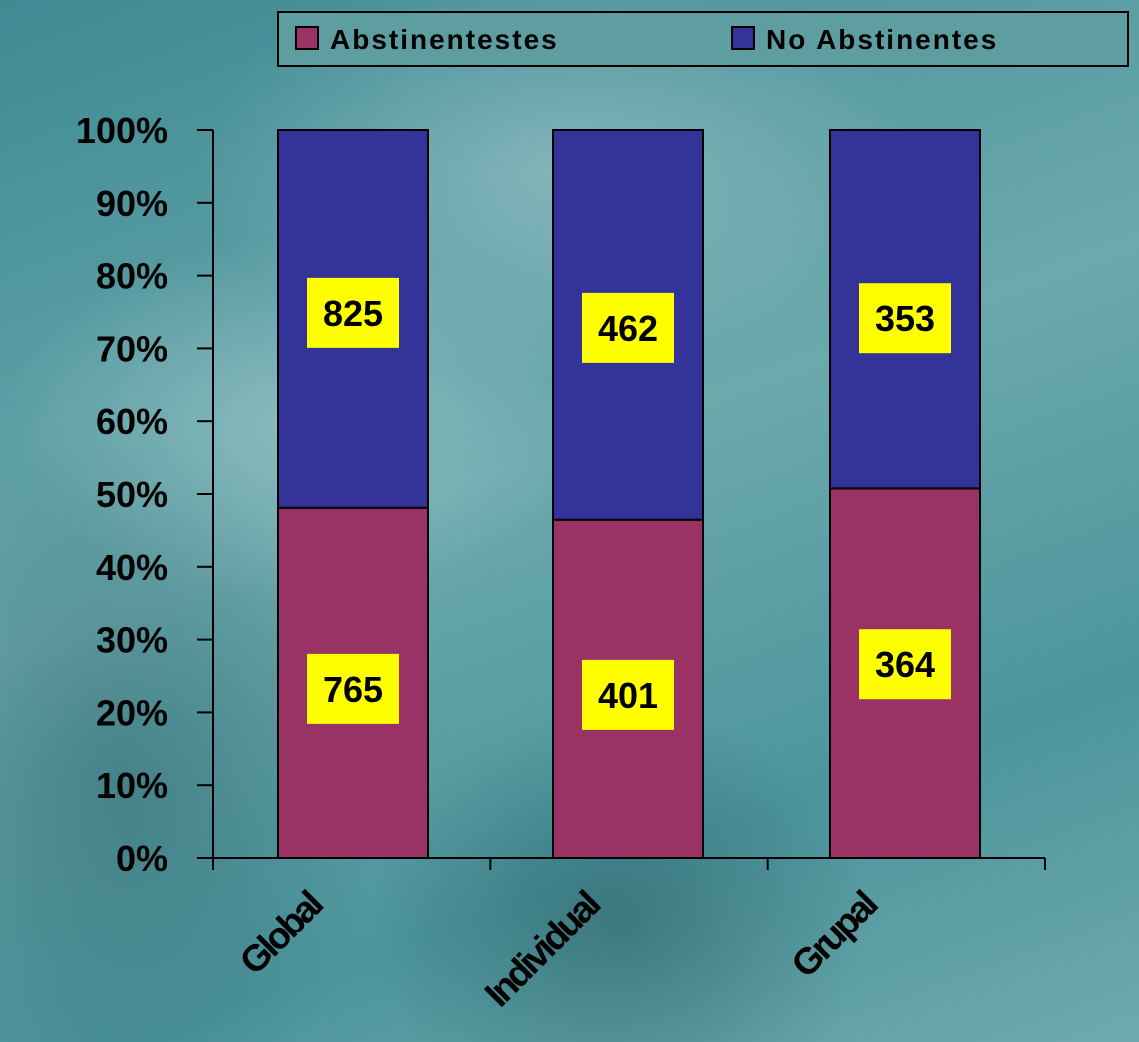 Image resolution: width=1139 pixels, height=1042 pixels. Describe the element at coordinates (132, 785) in the screenshot. I see `y-tick-label: 10%` at that location.